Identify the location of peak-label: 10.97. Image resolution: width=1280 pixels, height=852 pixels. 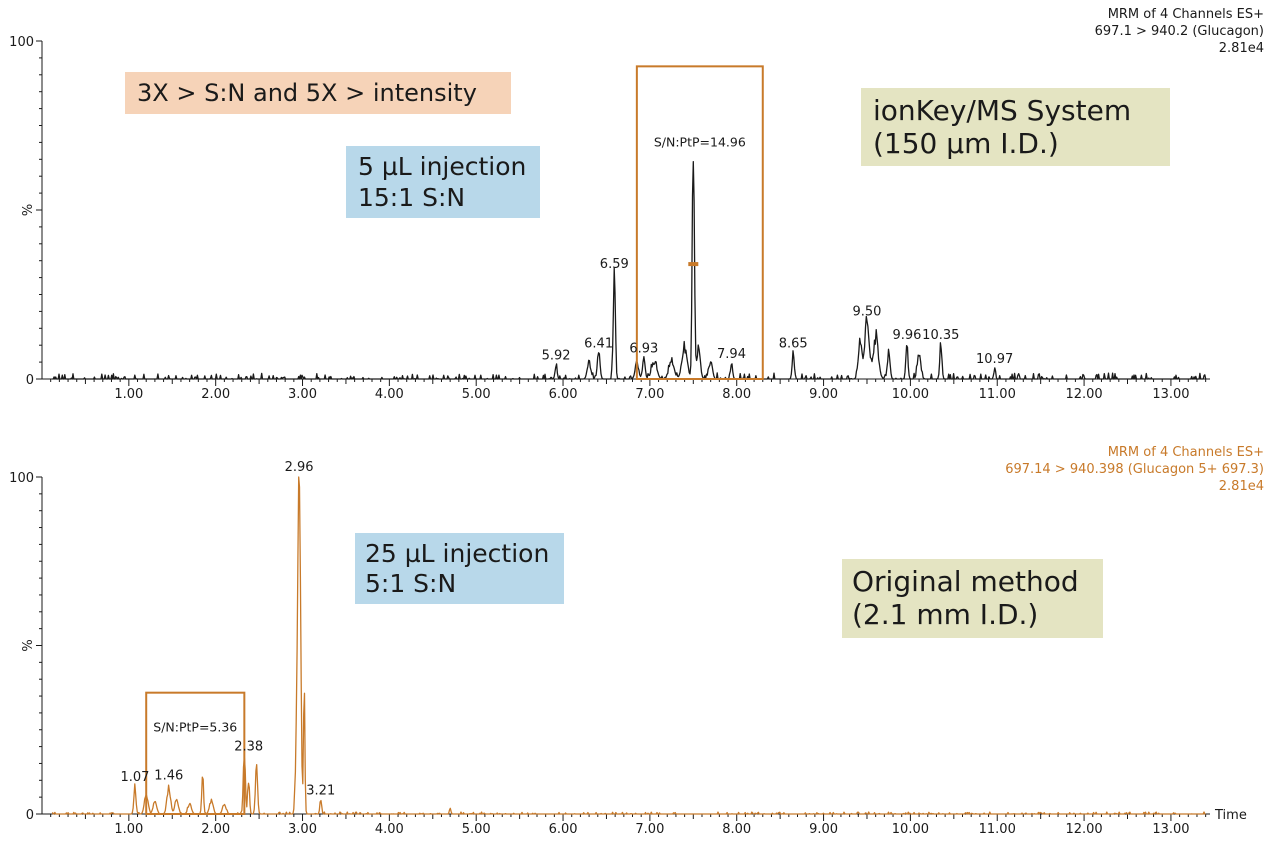
(994, 359).